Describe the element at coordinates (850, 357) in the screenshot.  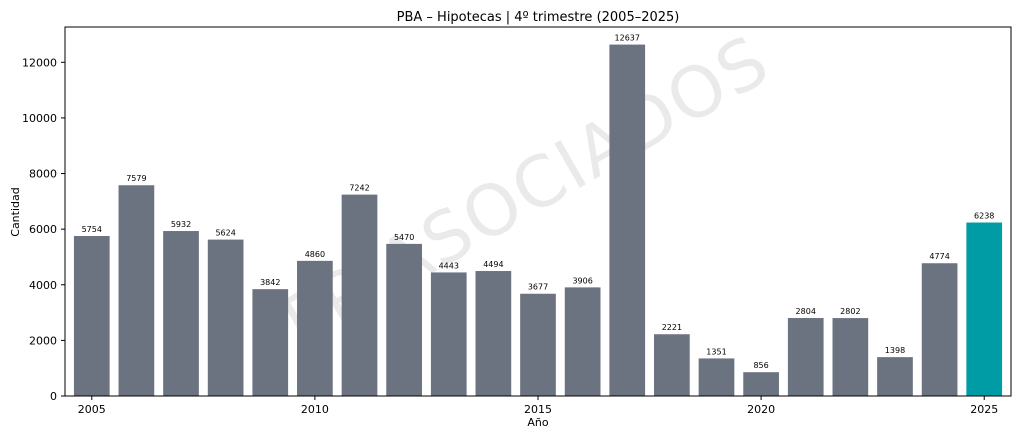
I see `bar-2022` at that location.